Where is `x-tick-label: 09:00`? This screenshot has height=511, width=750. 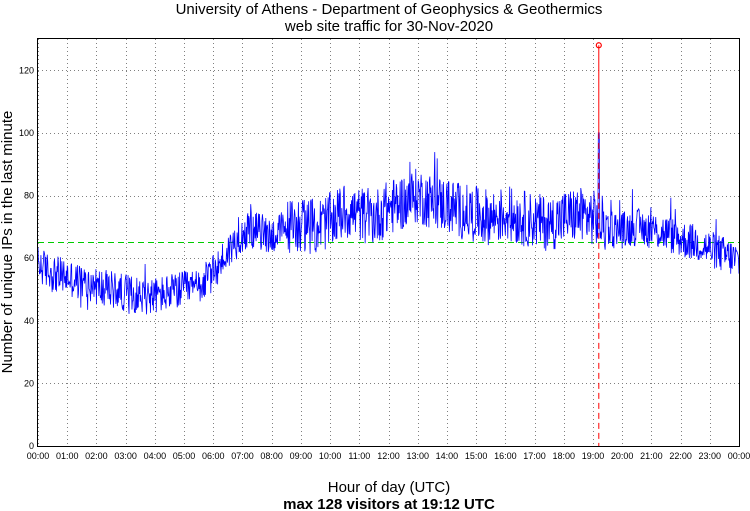
x-tick-label: 09:00 is located at coordinates (301, 456).